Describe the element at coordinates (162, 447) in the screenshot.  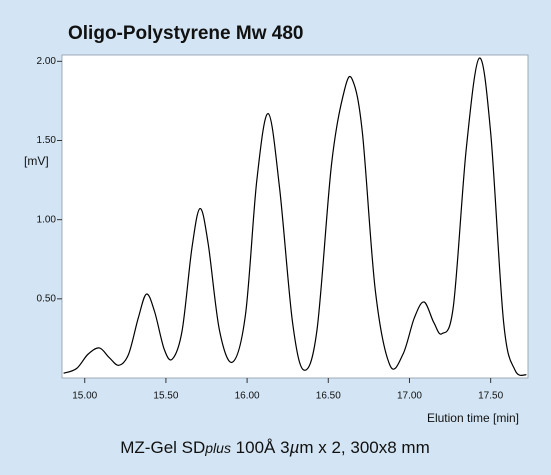
I see `caption-part: MZ-Gel SD` at that location.